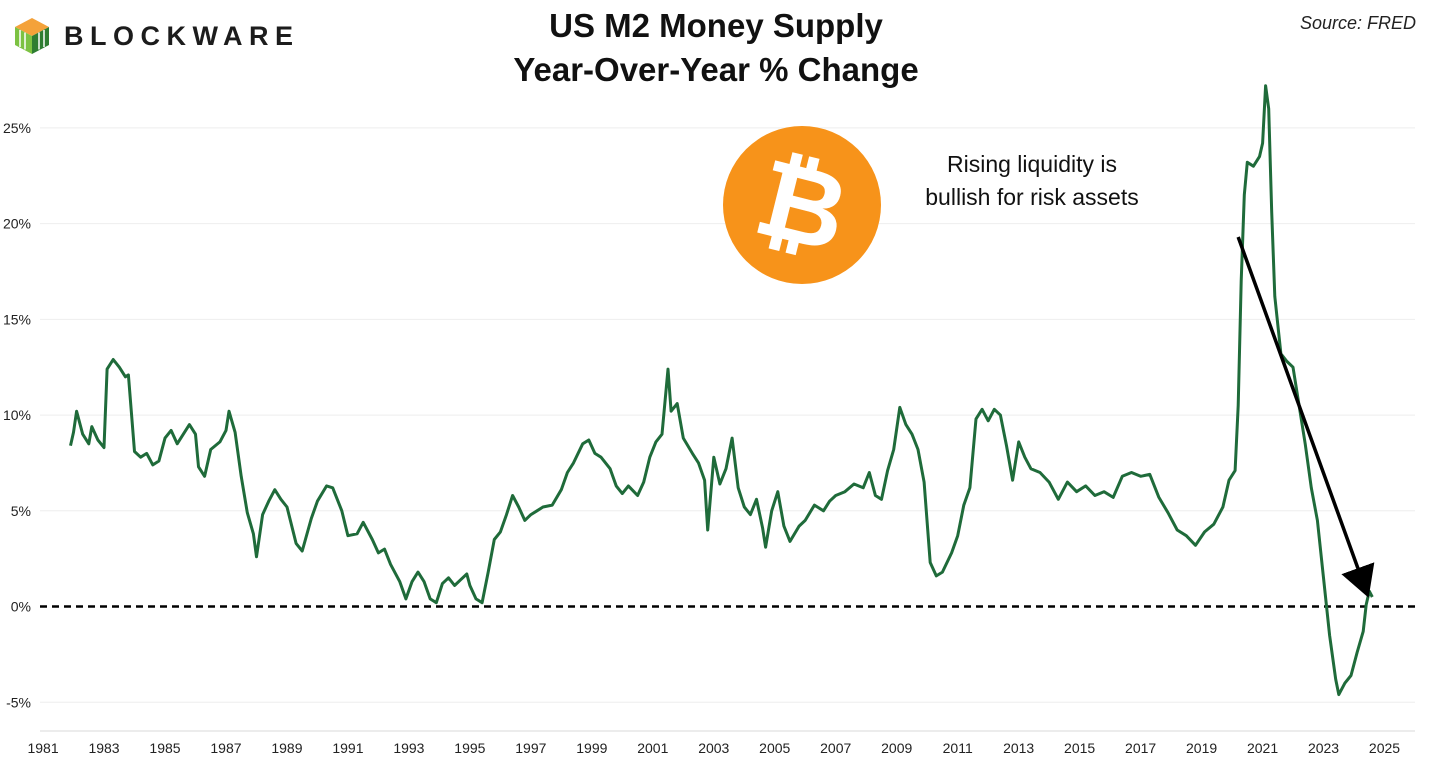 This screenshot has height=761, width=1432. I want to click on x-tick-label: 1995, so click(469, 748).